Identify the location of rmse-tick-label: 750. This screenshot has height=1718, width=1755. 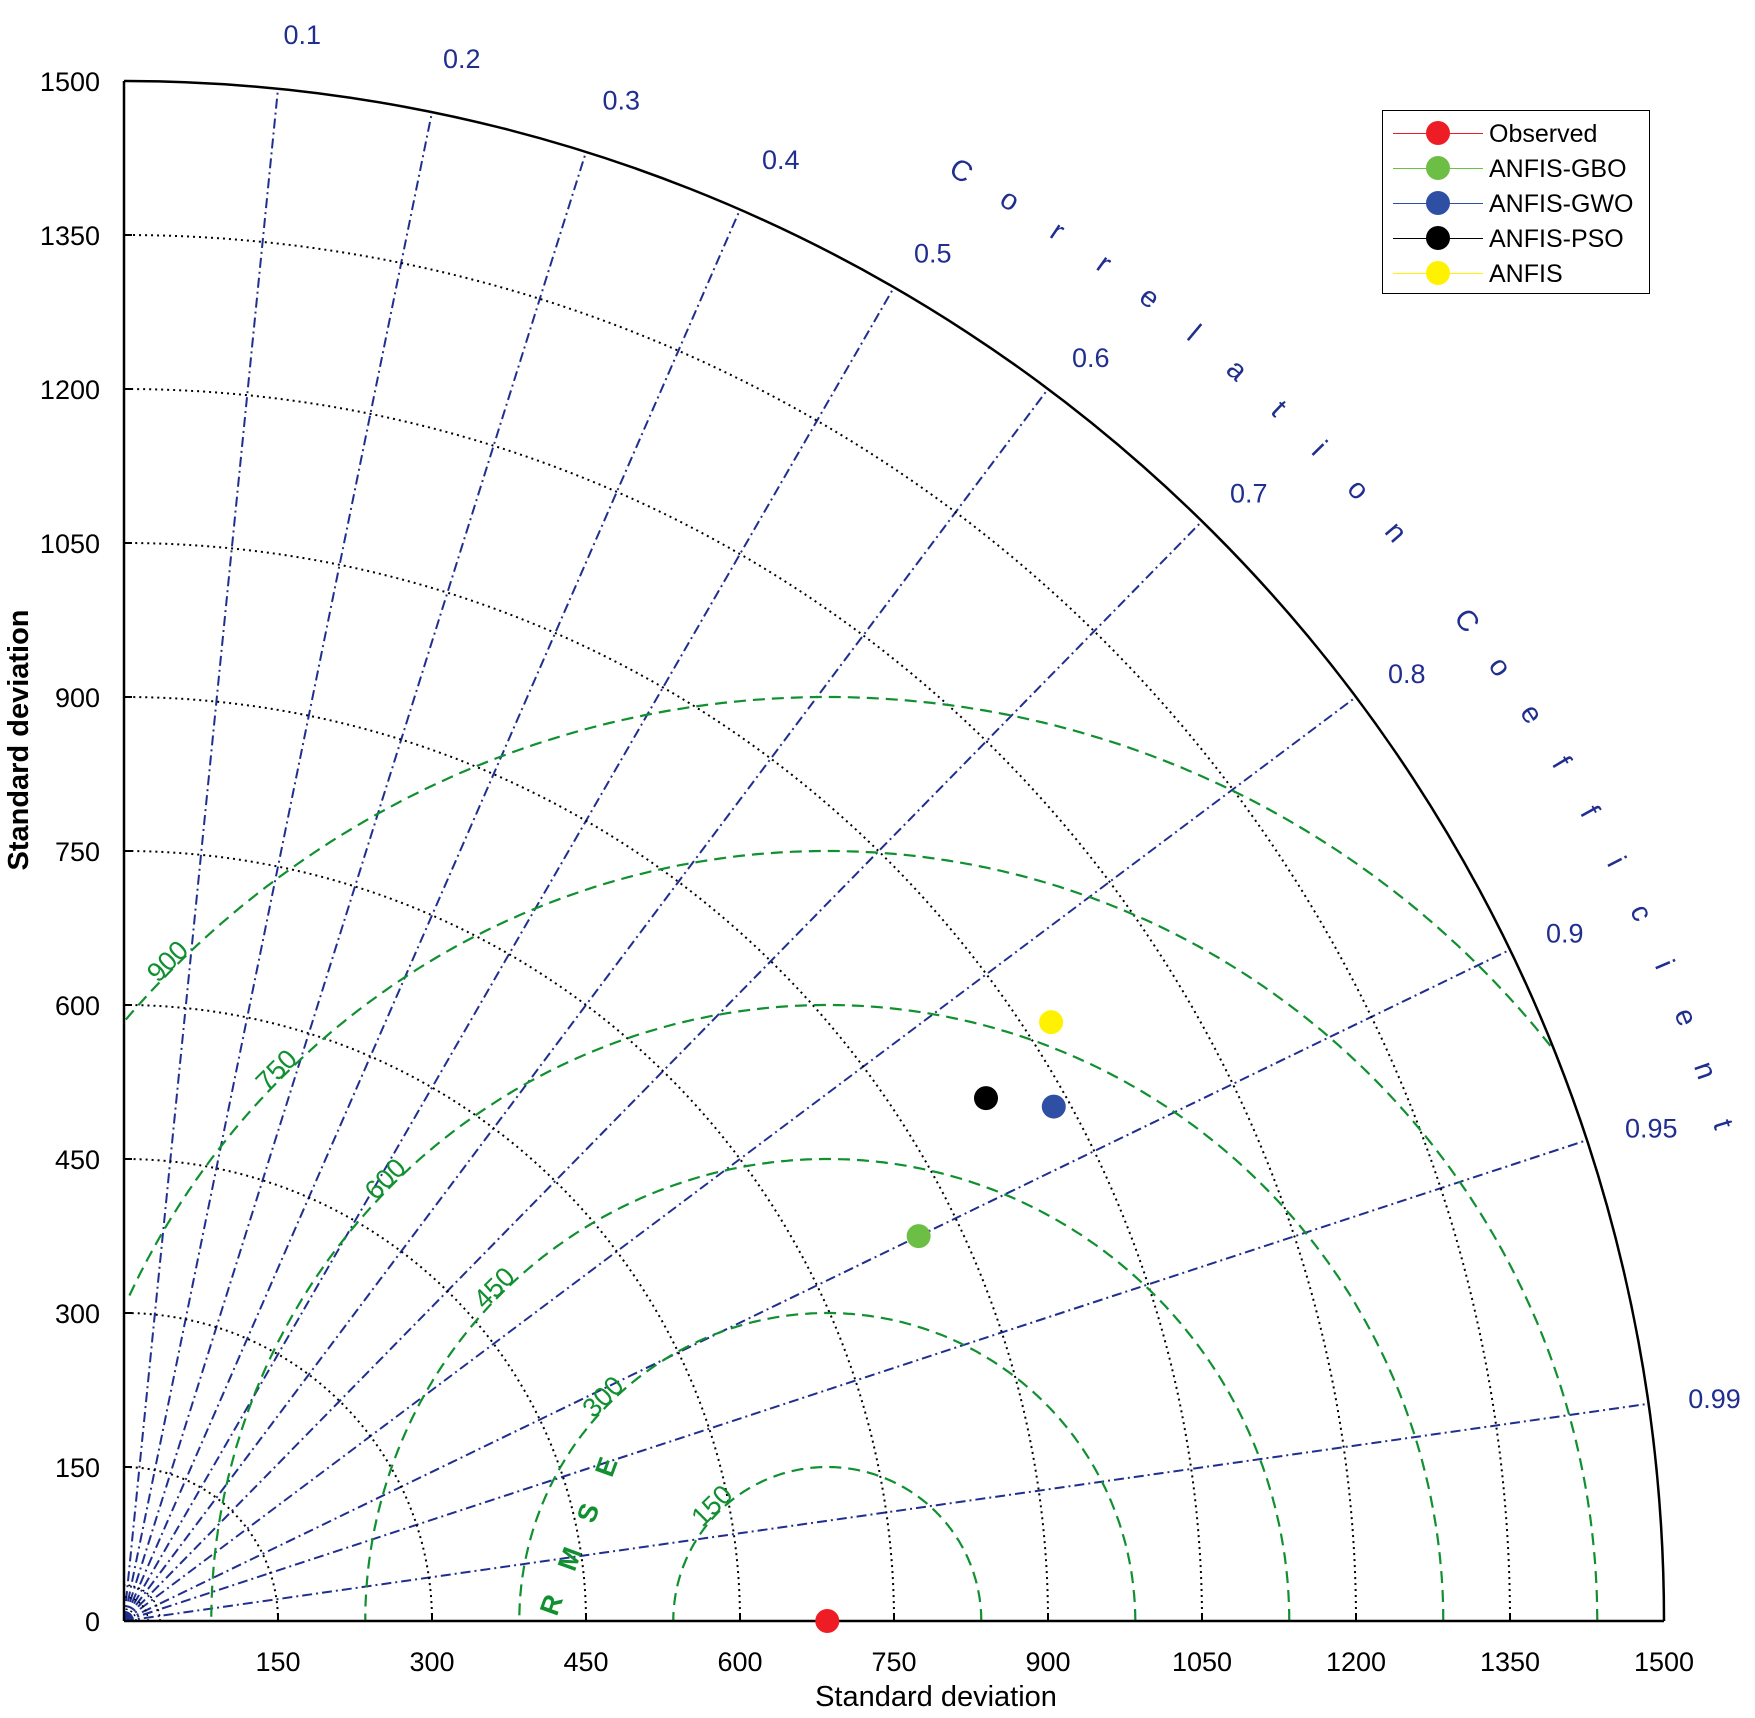
(276, 1070).